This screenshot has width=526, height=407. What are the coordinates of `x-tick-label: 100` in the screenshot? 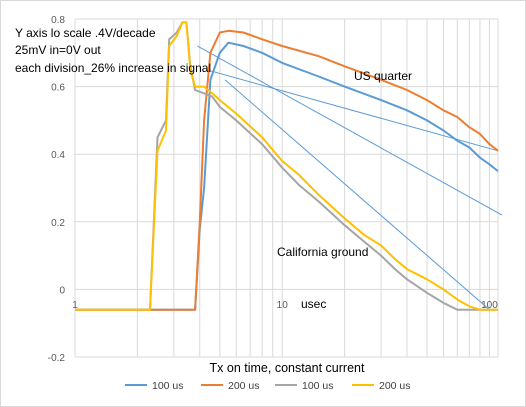 It's located at (489, 305).